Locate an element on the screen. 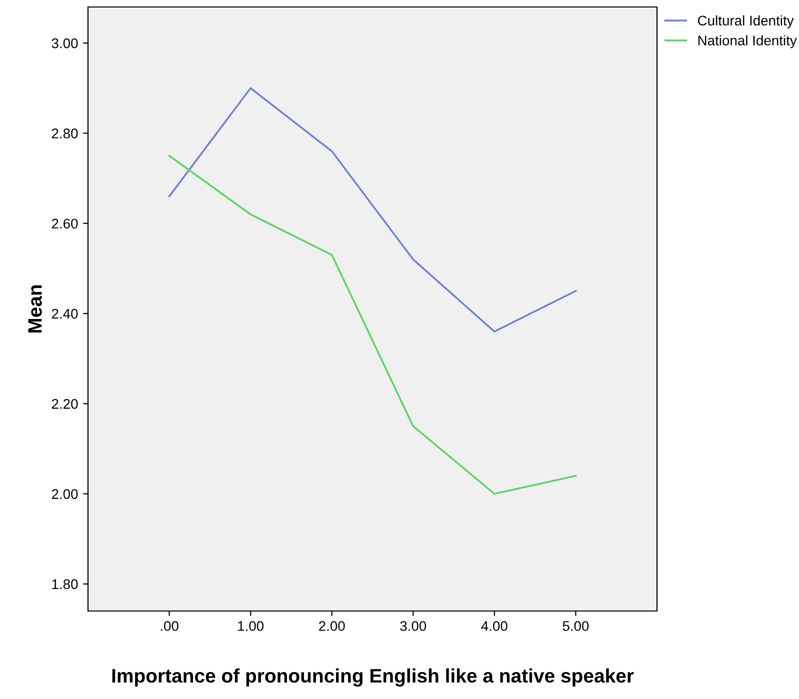  x-tick-label: .00 is located at coordinates (169, 626).